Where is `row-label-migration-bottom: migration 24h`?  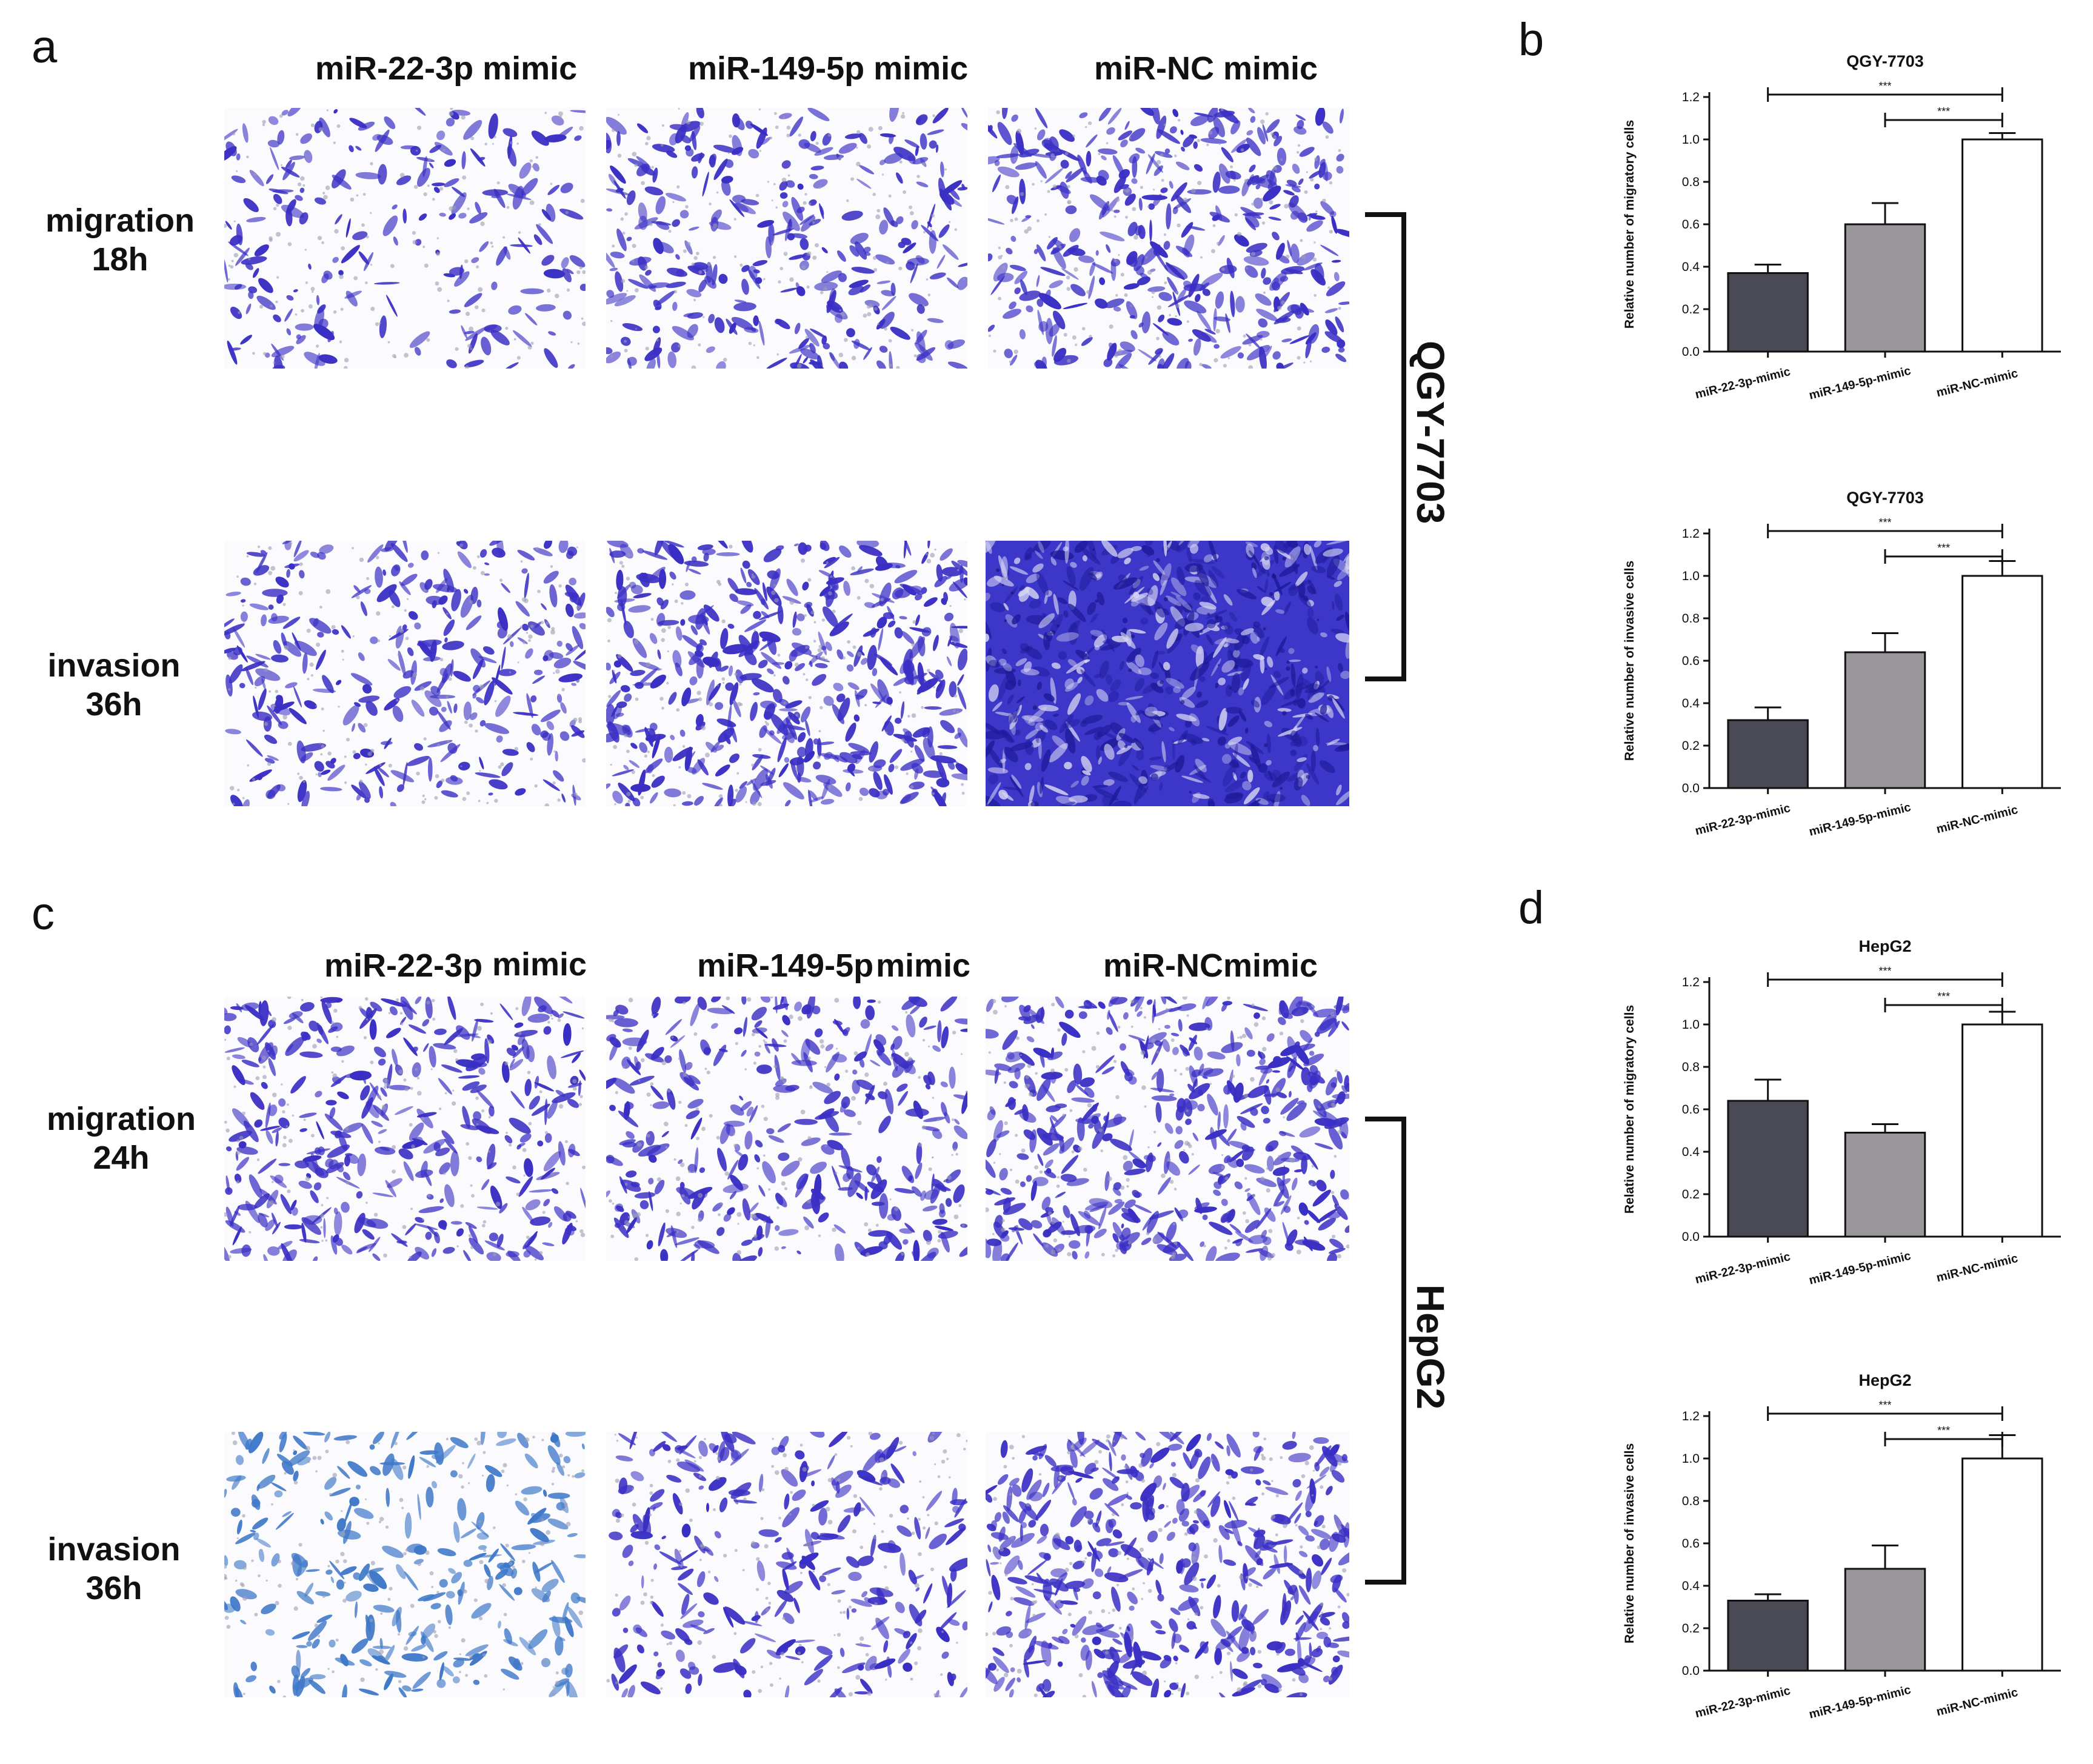
row-label-migration-bottom: migration 24h is located at coordinates (121, 1138).